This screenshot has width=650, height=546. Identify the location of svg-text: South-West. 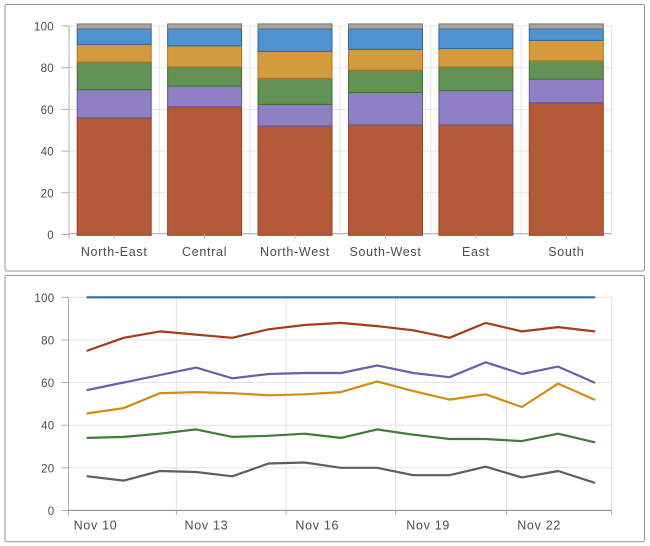
(385, 252).